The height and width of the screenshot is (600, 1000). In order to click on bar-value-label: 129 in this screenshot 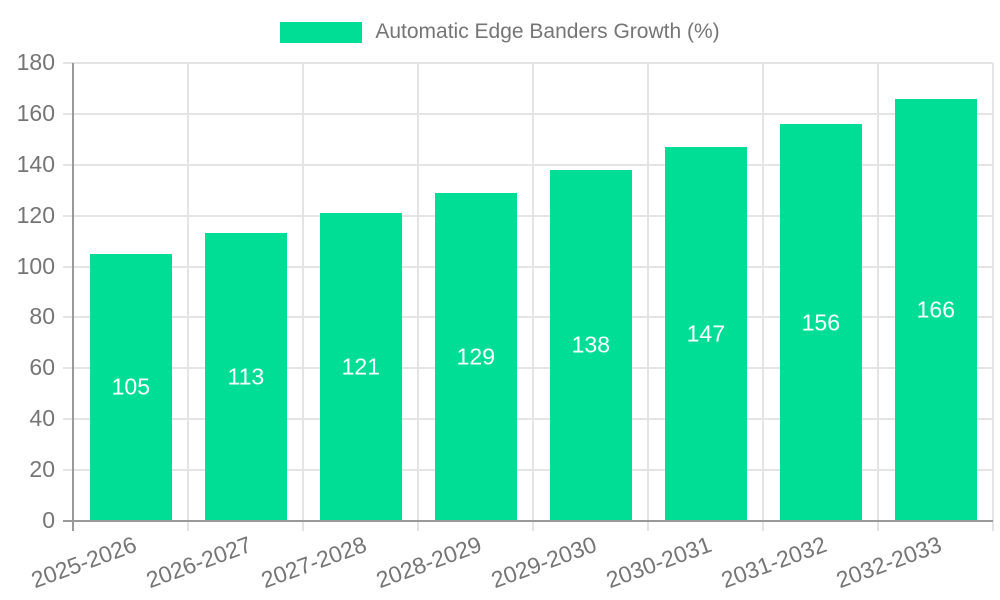, I will do `click(476, 356)`.